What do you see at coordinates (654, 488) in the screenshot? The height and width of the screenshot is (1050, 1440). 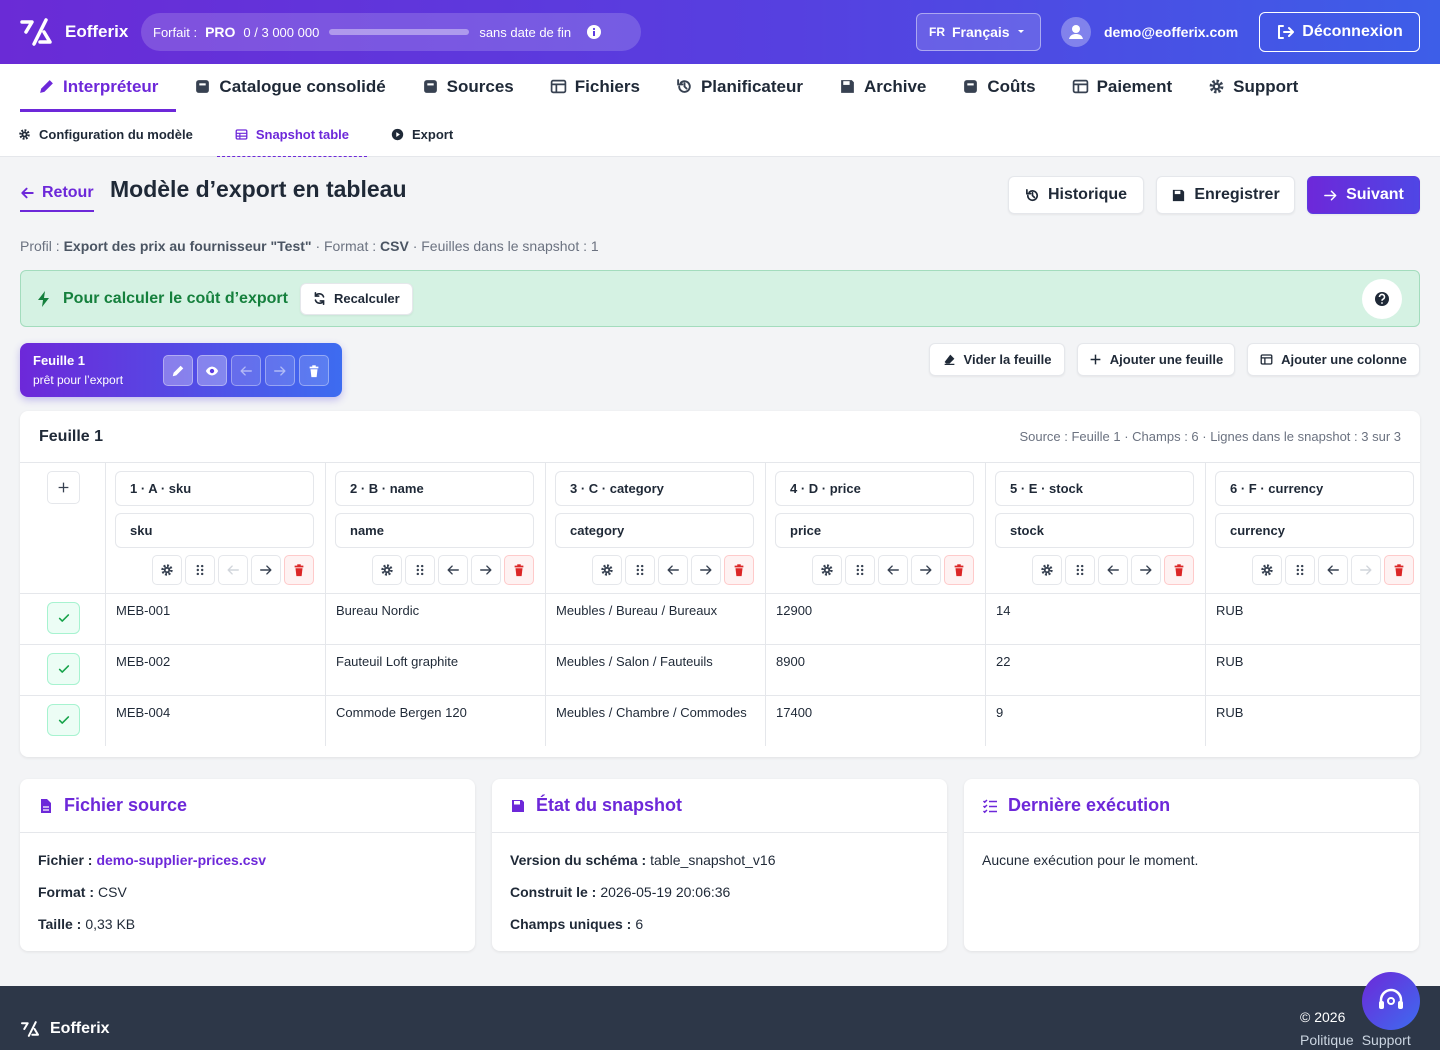 I see `column-header-input: 3 · C · category` at bounding box center [654, 488].